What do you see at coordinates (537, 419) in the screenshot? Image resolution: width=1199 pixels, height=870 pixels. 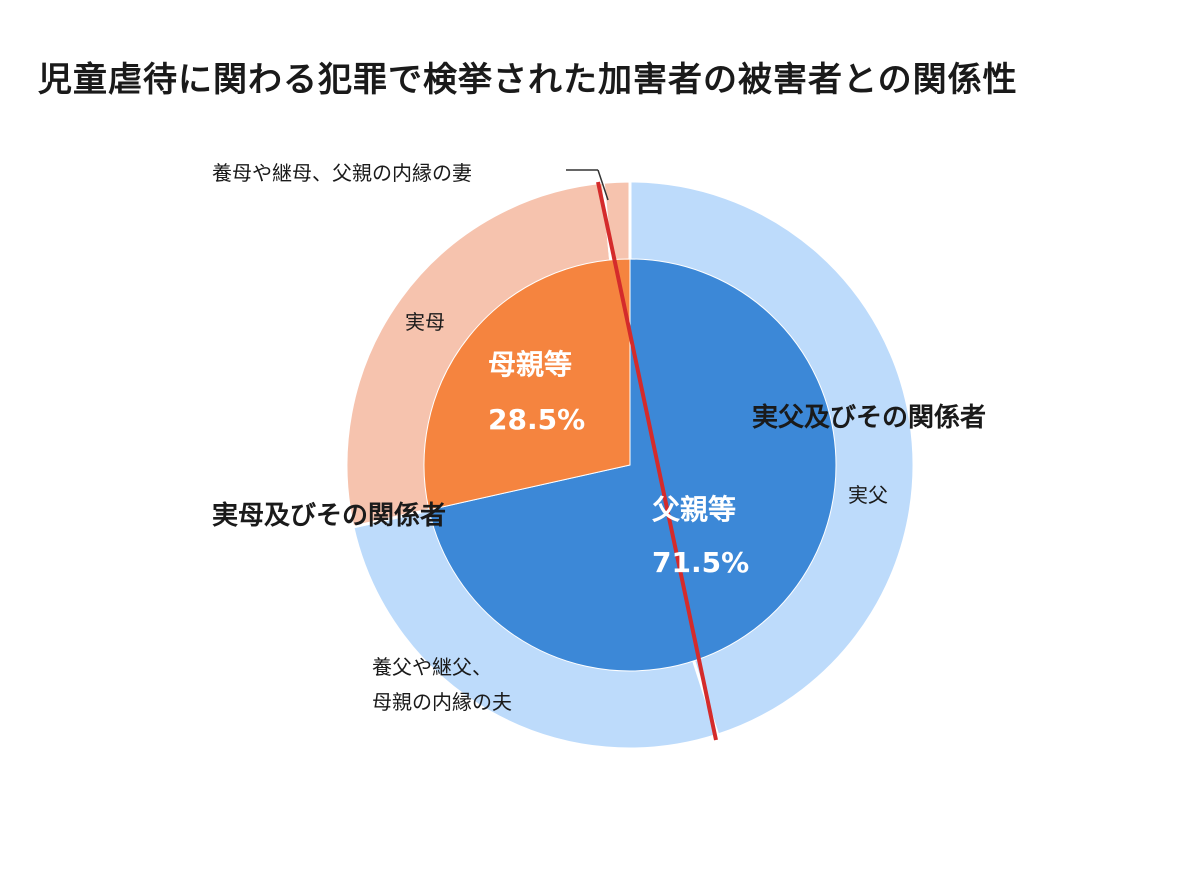 I see `inner-label-mother-value: 28.5%` at bounding box center [537, 419].